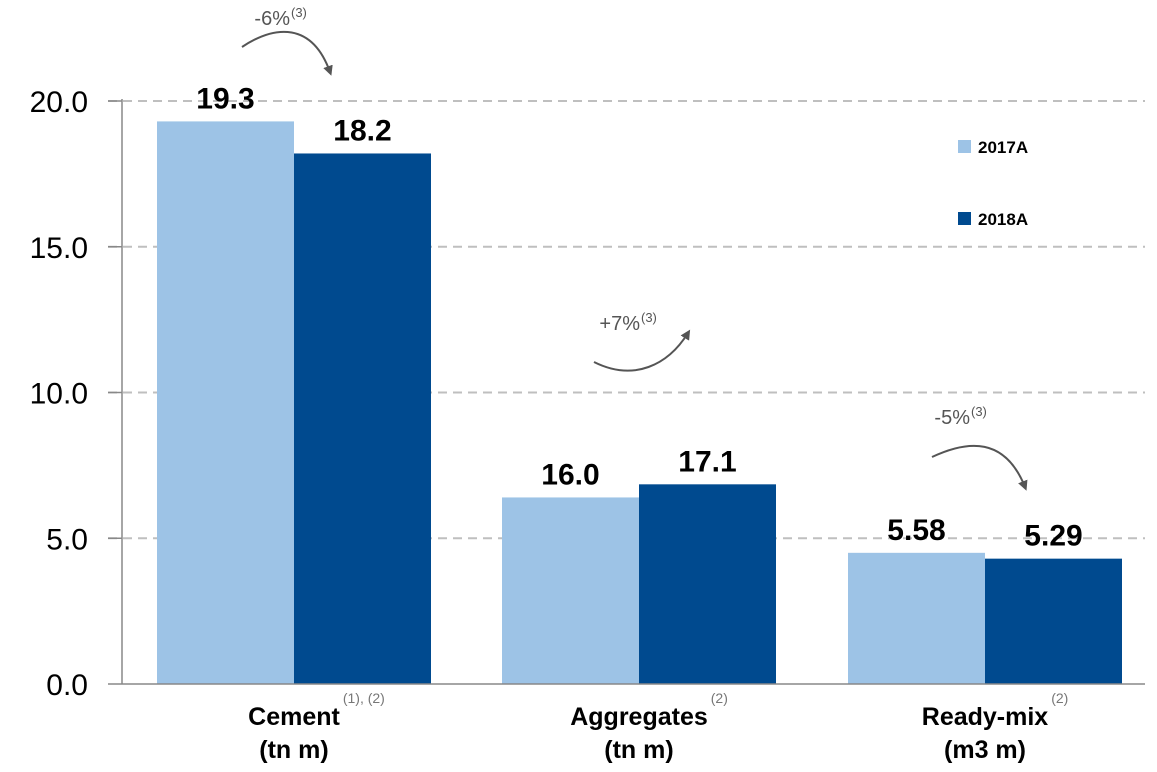  I want to click on change-annotation: -6% (3), so click(287, 40).